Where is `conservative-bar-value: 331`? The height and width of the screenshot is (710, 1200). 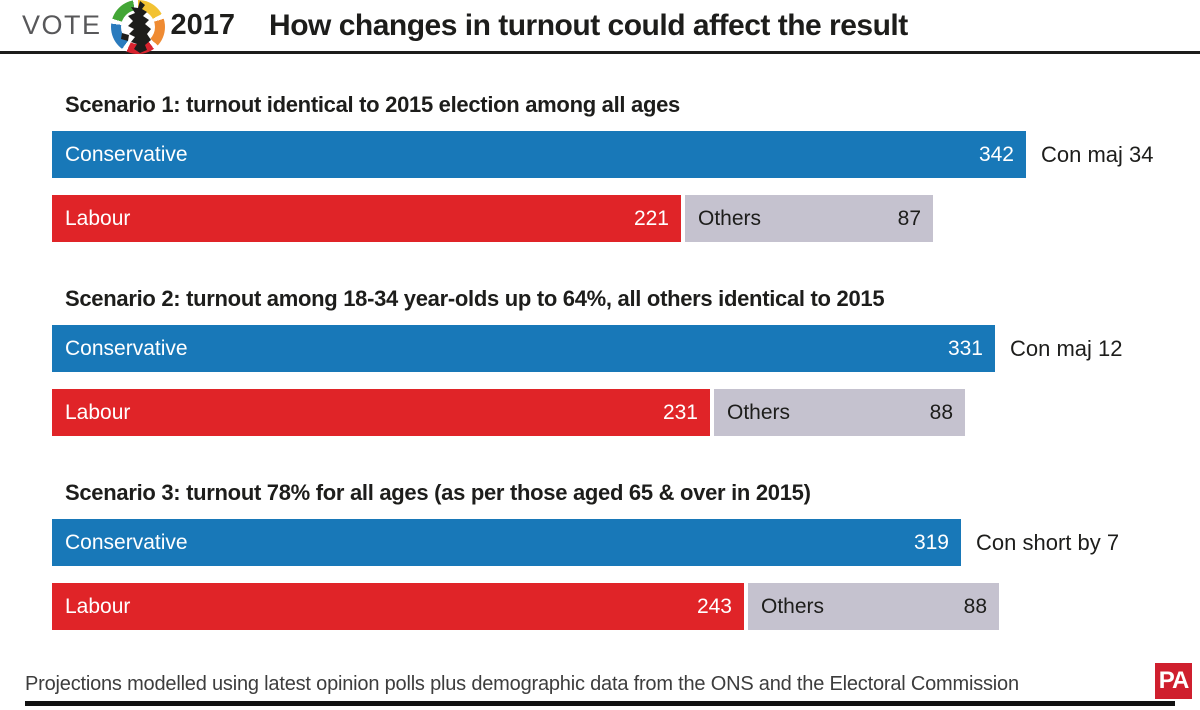
conservative-bar-value: 331 is located at coordinates (965, 348).